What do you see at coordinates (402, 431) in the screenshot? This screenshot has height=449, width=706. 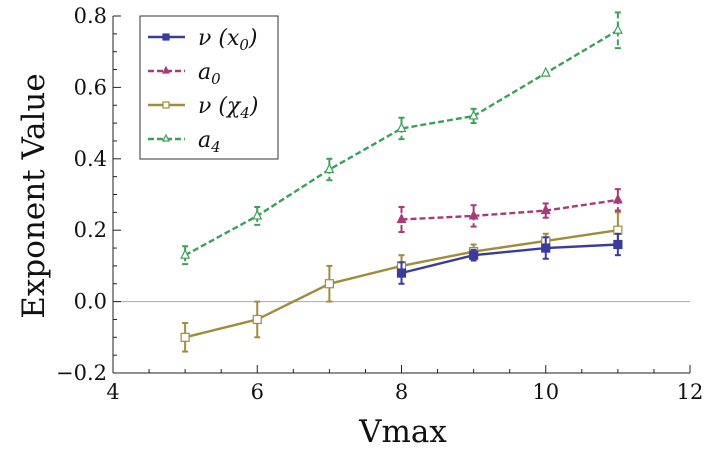 I see `x-axis-title: Vmax` at bounding box center [402, 431].